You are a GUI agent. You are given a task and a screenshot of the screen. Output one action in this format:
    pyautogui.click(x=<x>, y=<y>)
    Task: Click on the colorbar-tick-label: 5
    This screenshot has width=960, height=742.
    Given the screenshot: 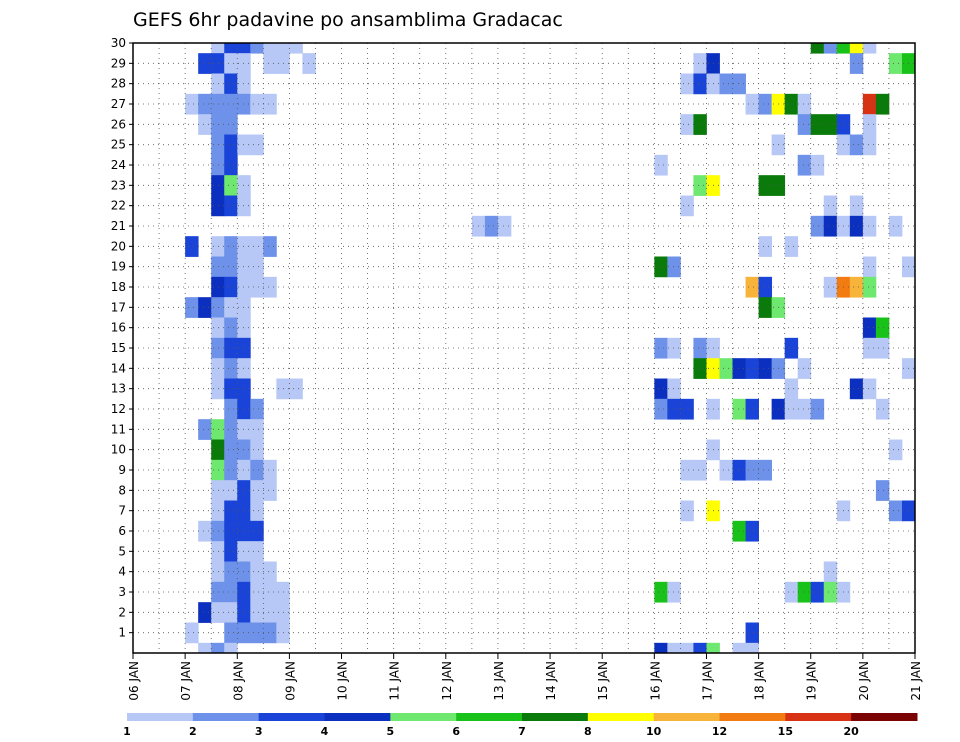 What is the action you would take?
    pyautogui.click(x=391, y=731)
    